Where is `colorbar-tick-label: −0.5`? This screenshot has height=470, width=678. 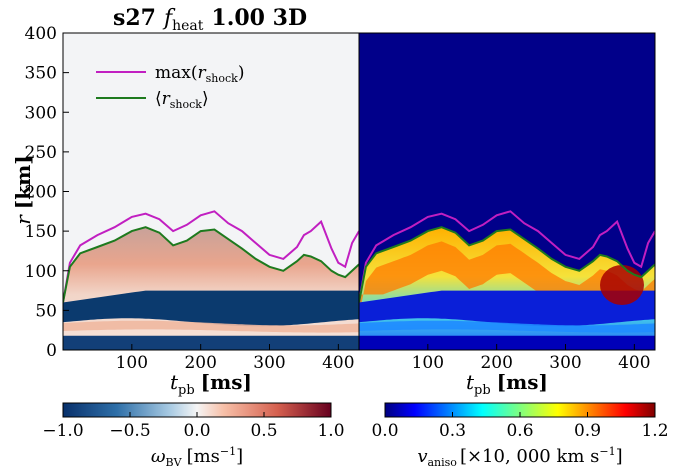
colorbar-tick-label: −0.5 is located at coordinates (129, 431).